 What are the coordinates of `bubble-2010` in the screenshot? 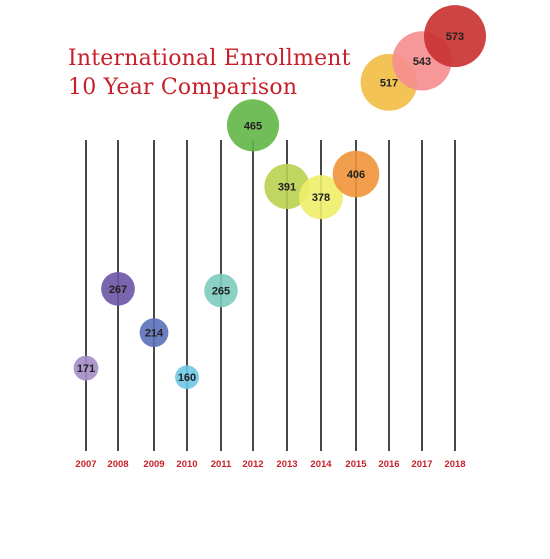 It's located at (187, 377).